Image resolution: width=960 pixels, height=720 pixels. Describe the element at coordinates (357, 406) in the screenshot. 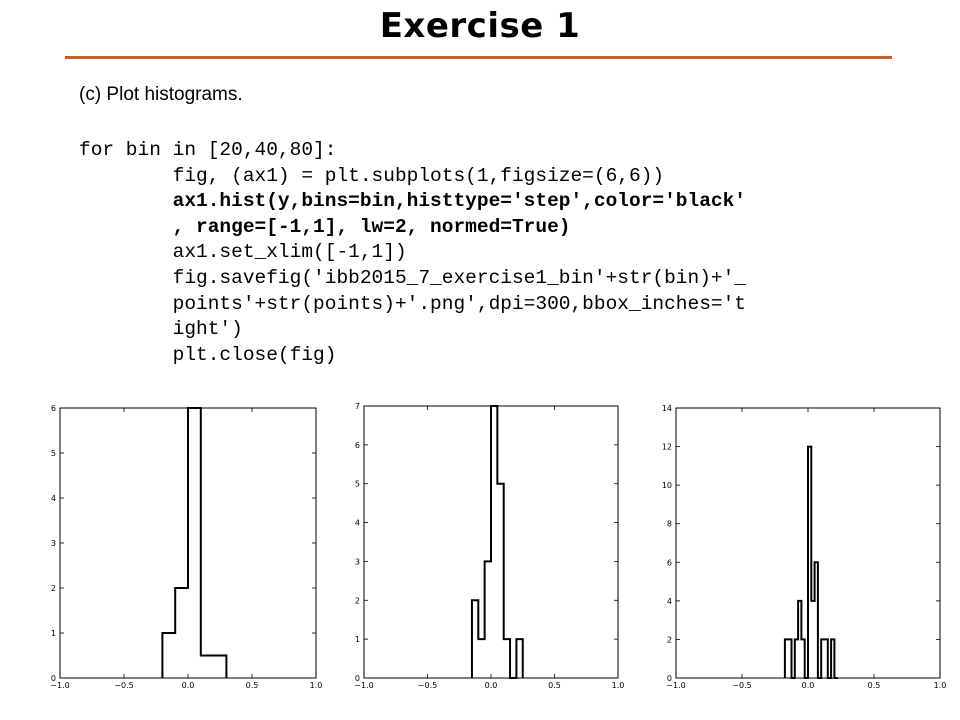

I see `y-tick-label: 7` at that location.